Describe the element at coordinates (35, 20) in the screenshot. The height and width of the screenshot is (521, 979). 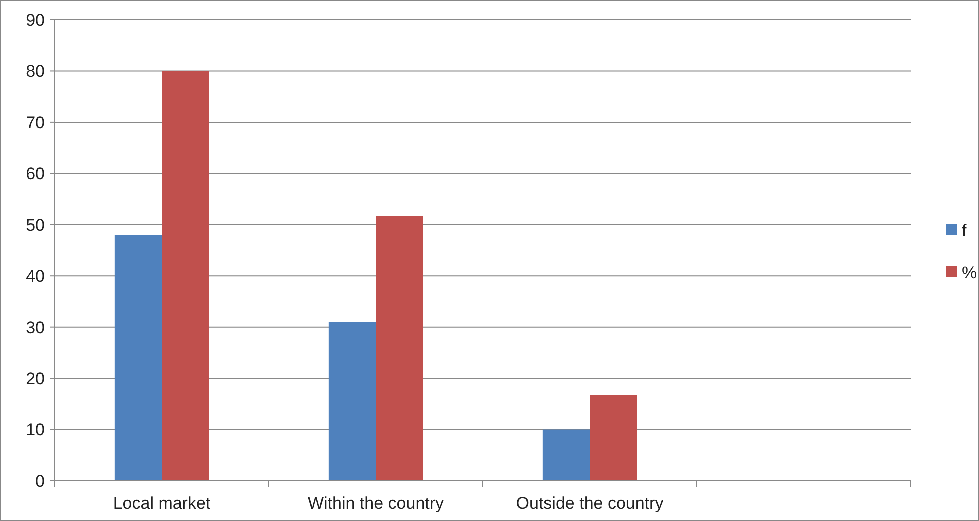
I see `y-tick-label: 90` at that location.